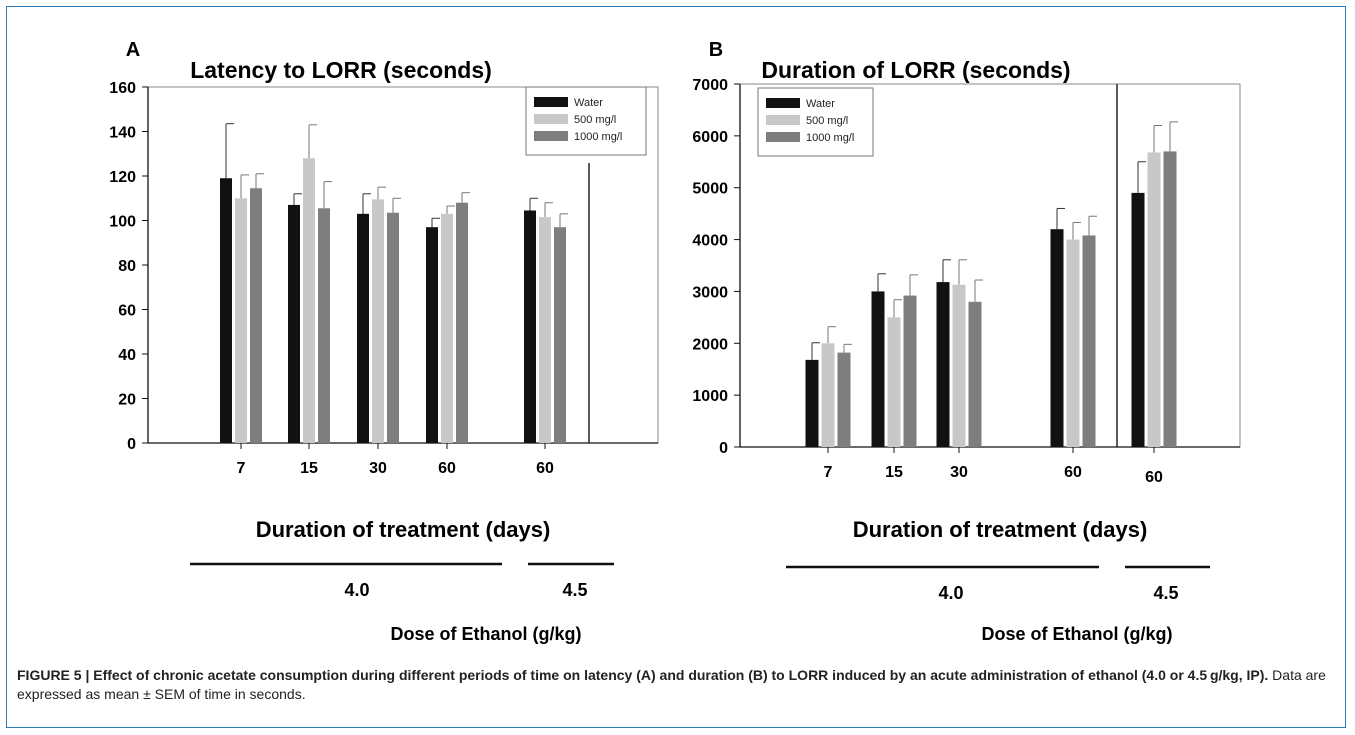  I want to click on y-tick-label: 1000, so click(710, 396).